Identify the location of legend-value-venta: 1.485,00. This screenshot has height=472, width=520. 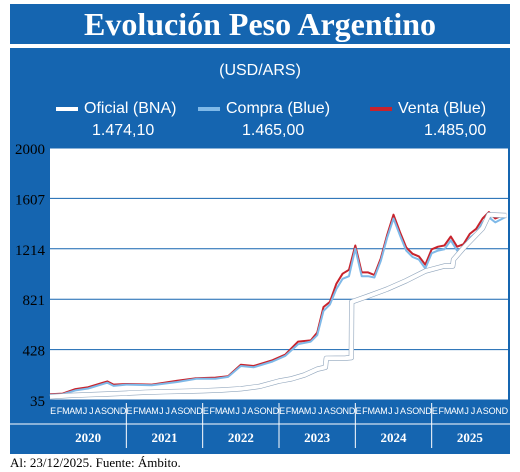
(455, 130).